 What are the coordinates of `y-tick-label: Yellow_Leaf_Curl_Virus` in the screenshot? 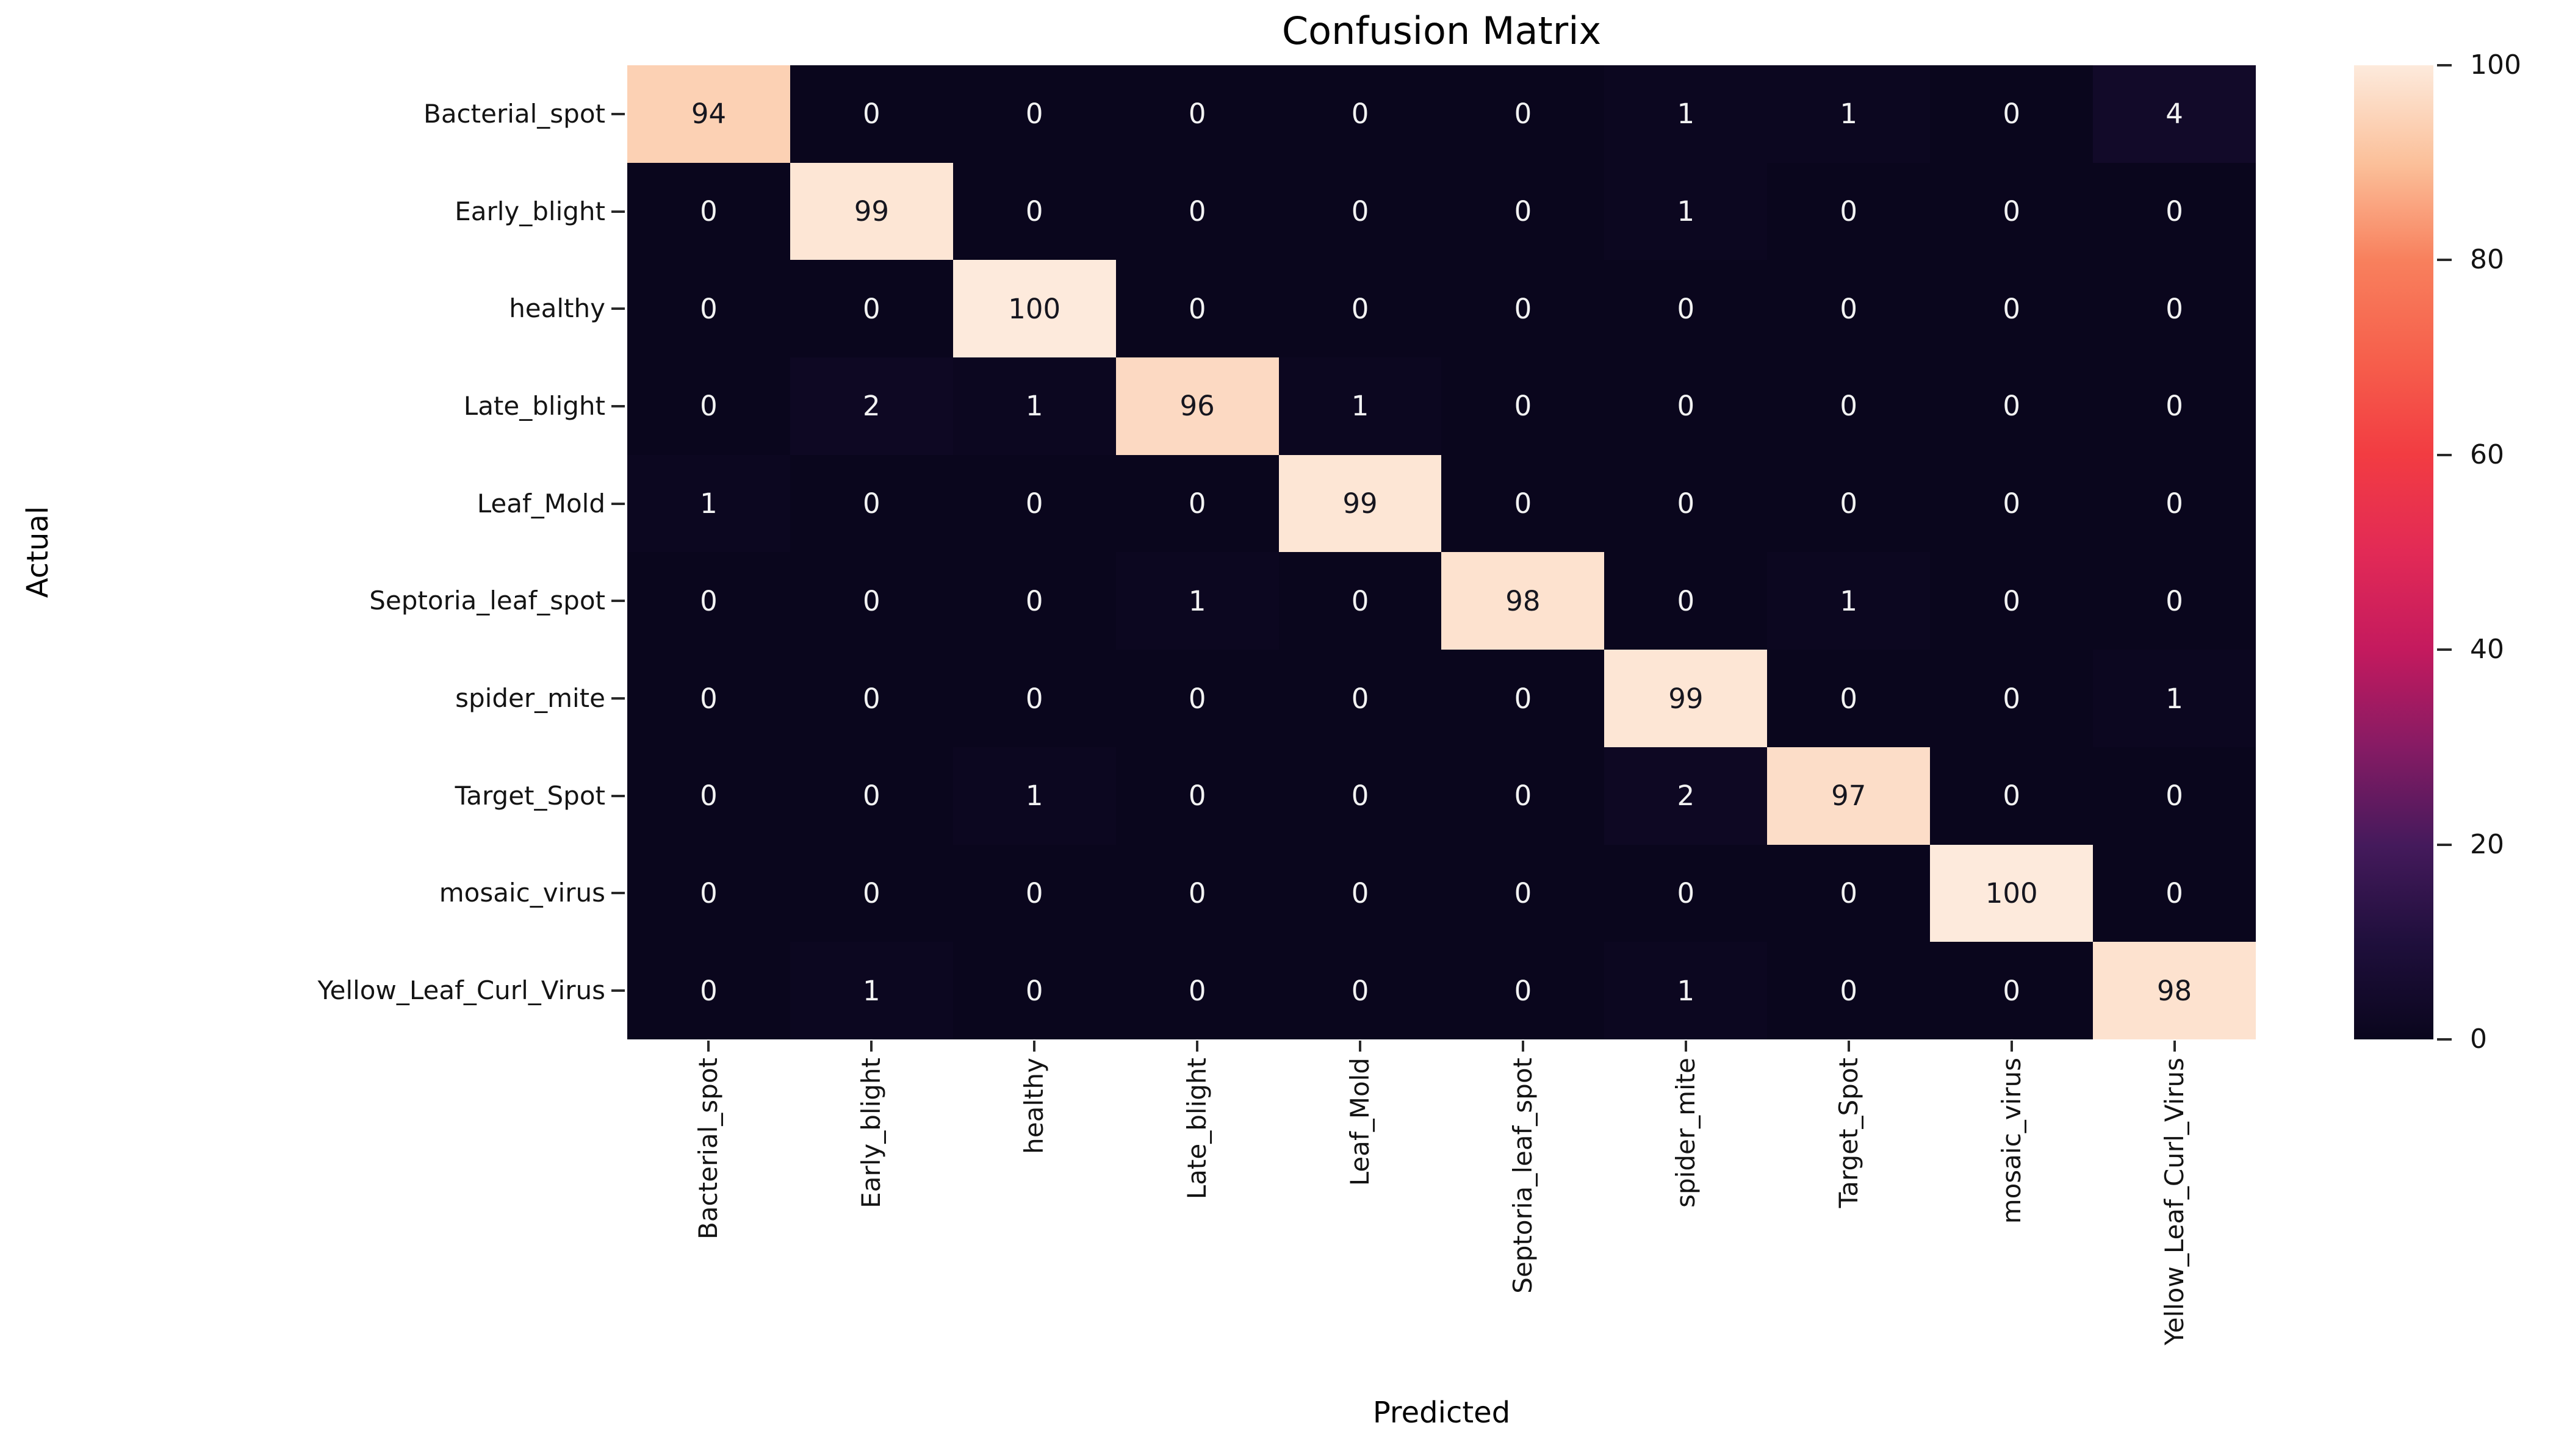 It's located at (461, 990).